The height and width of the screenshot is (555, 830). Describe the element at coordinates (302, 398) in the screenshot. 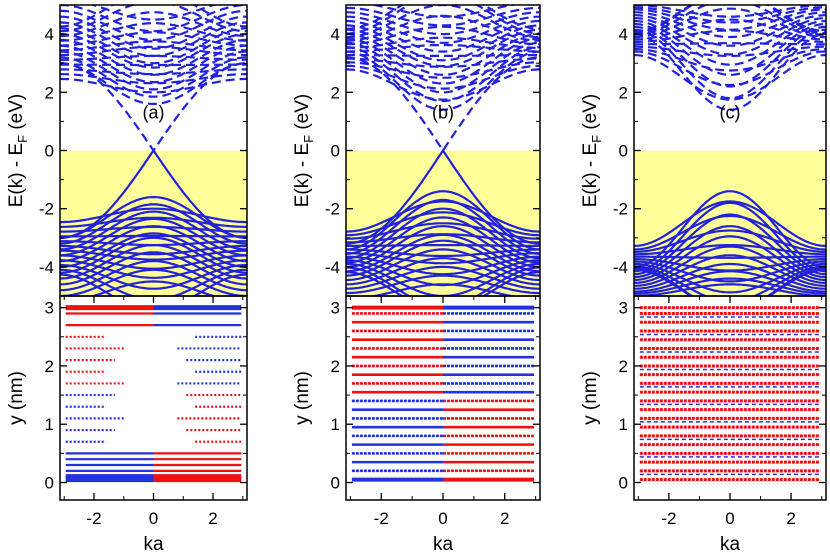

I see `y-axis-title: y (nm)` at that location.